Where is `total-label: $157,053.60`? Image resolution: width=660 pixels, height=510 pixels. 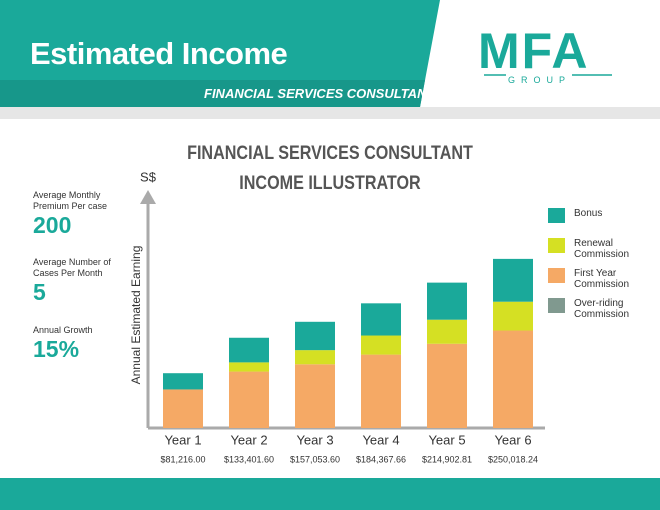
total-label: $157,053.60 is located at coordinates (315, 459).